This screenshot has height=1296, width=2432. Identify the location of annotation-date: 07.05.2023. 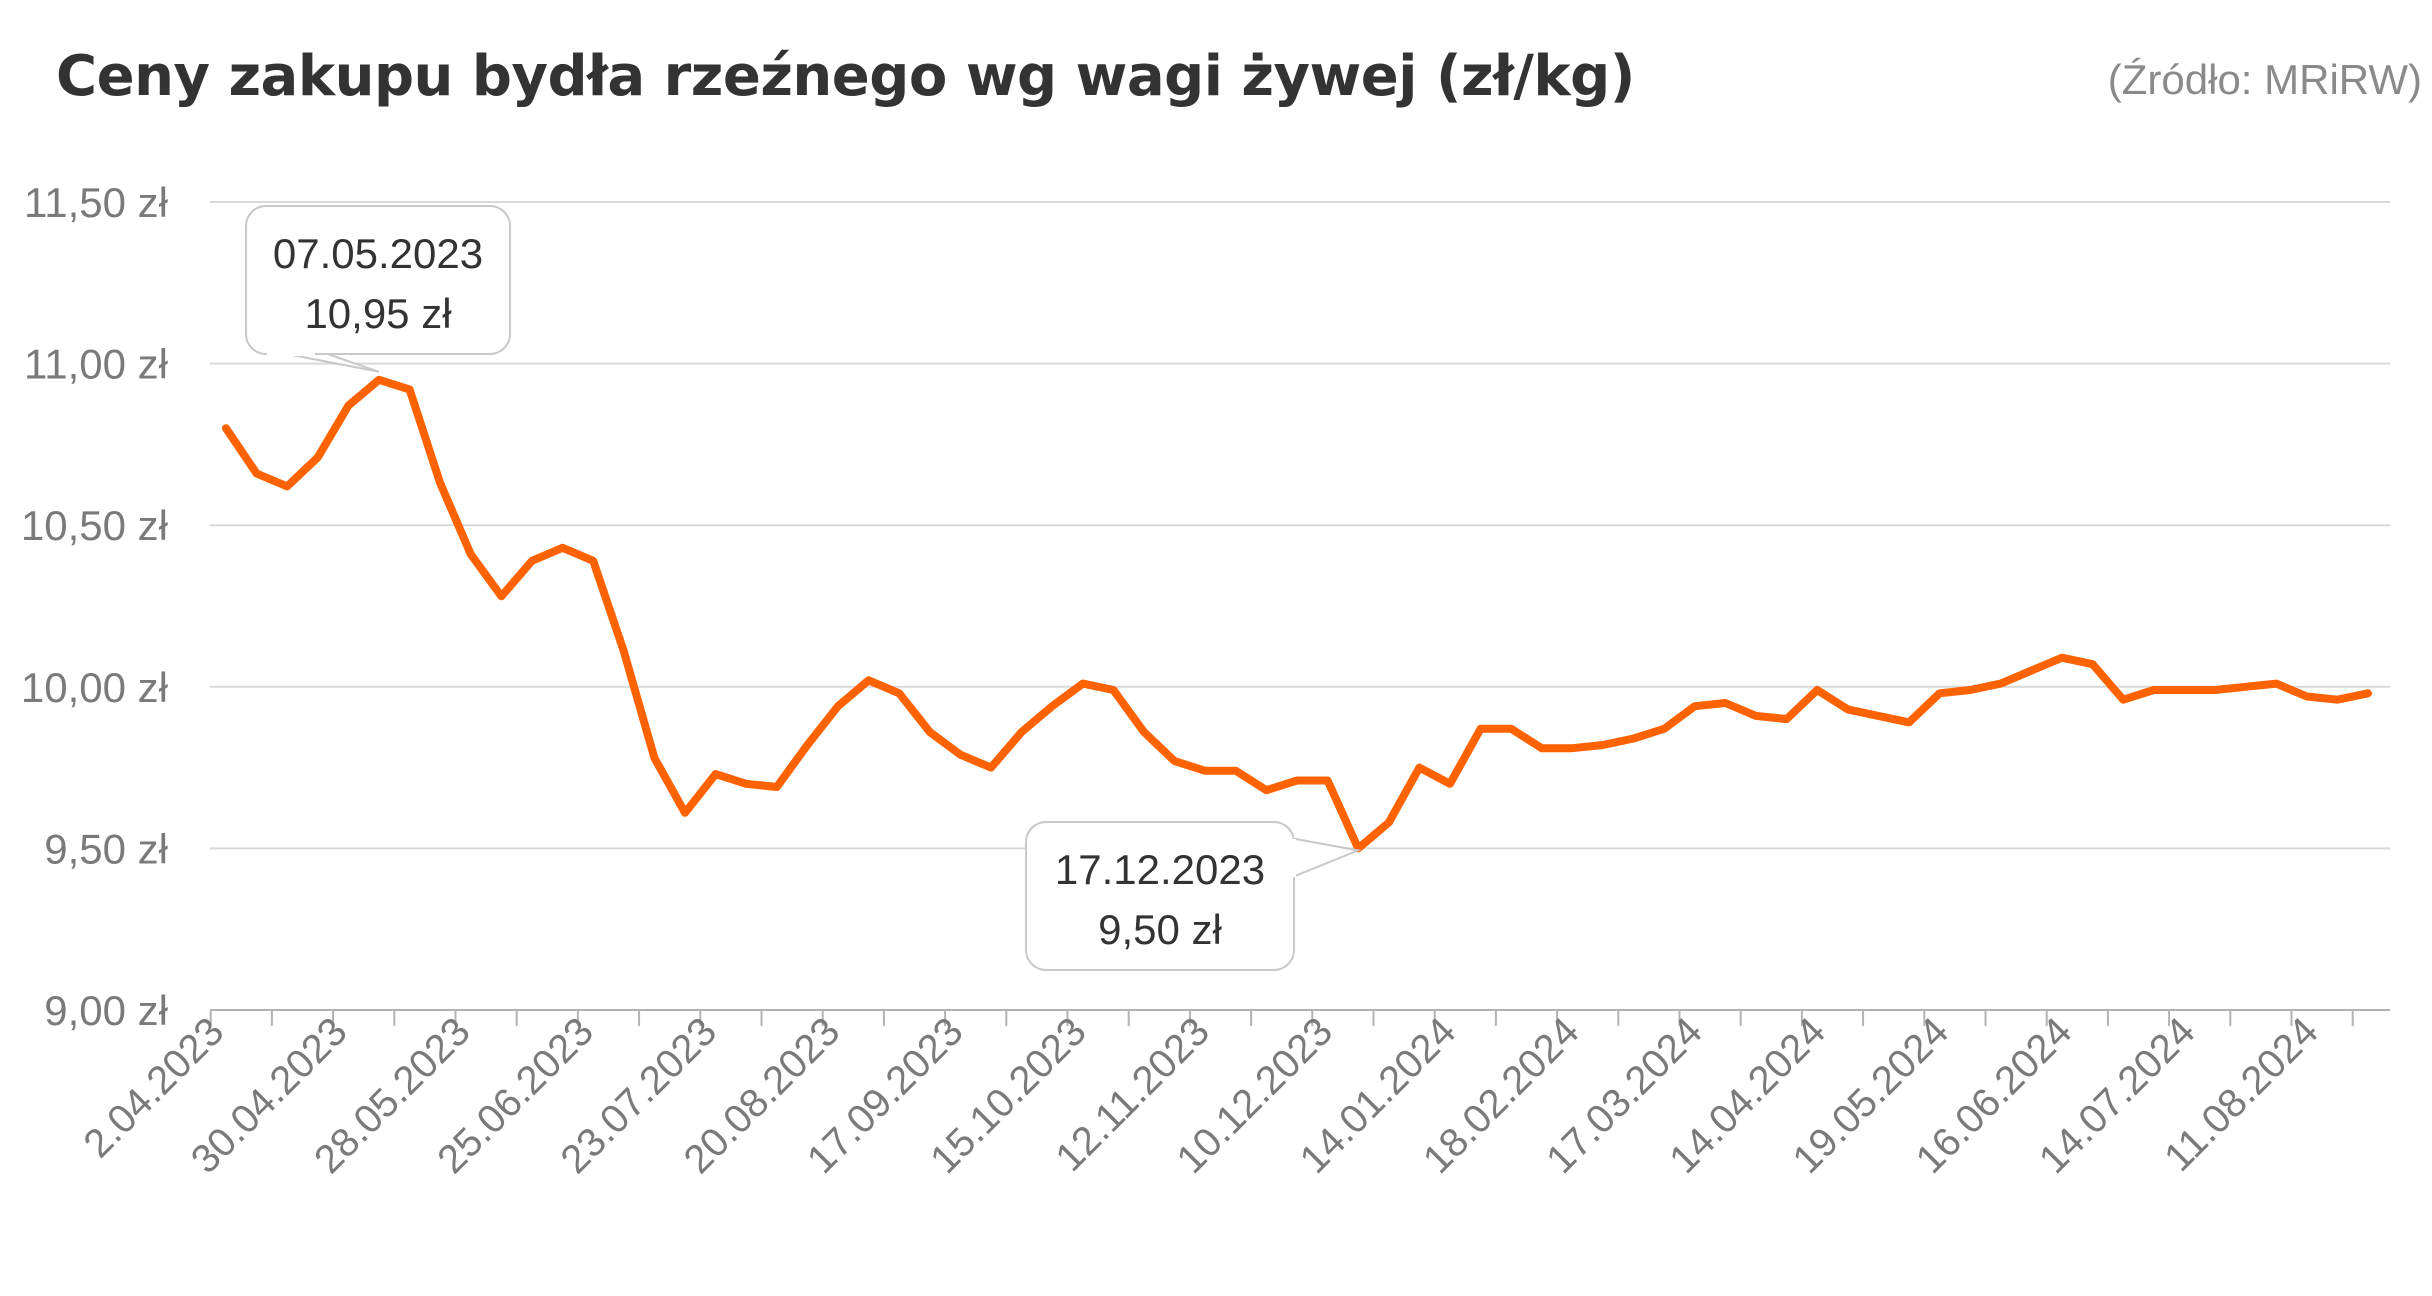
(378, 253).